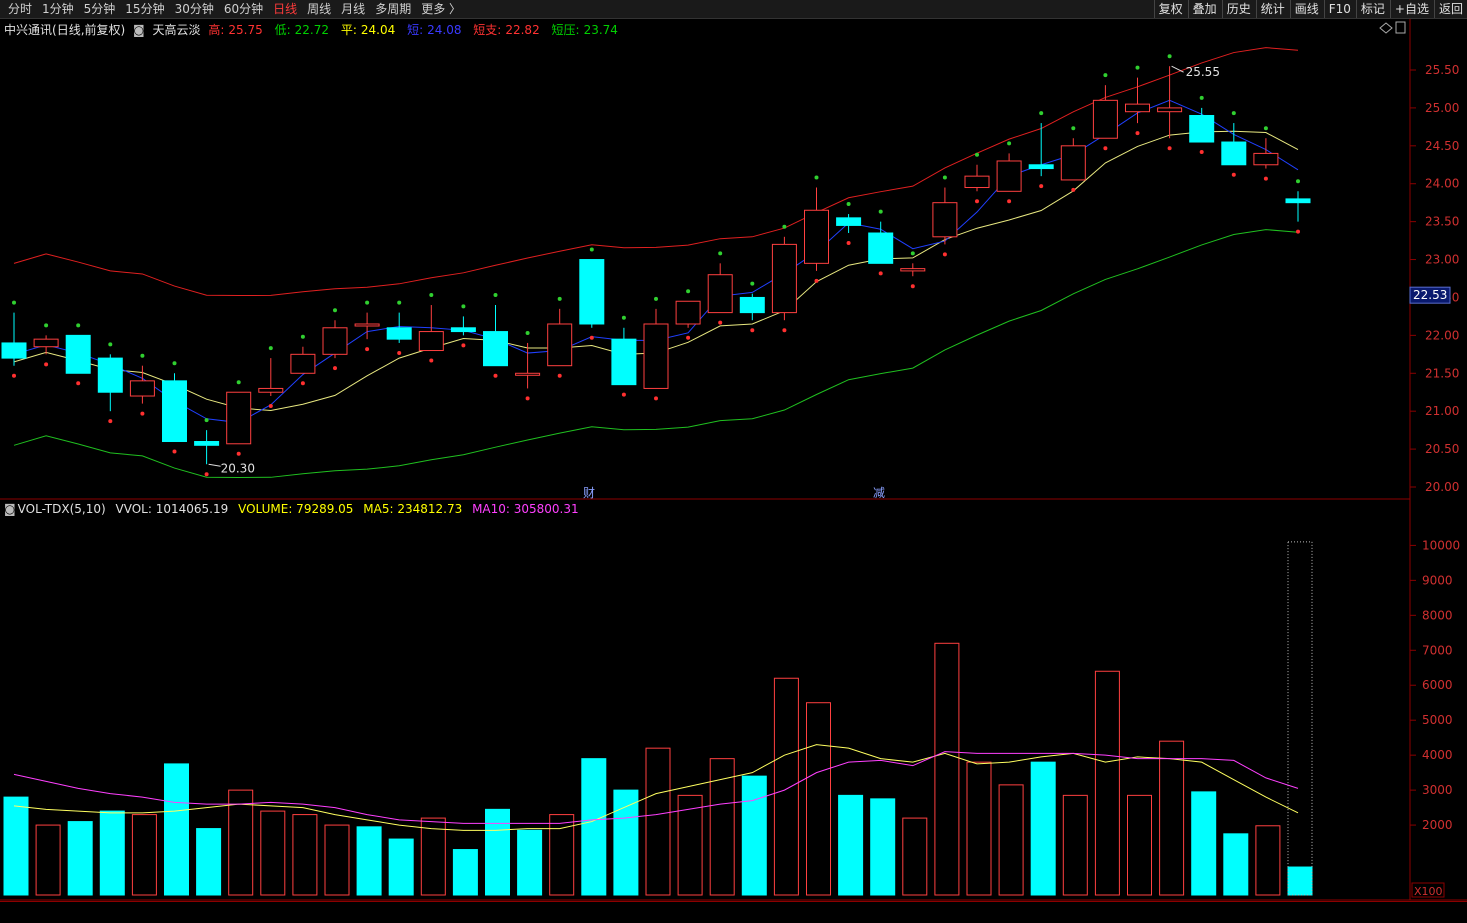 This screenshot has height=923, width=1467. Describe the element at coordinates (20, 9) in the screenshot. I see `period-tab-0: 分时` at that location.